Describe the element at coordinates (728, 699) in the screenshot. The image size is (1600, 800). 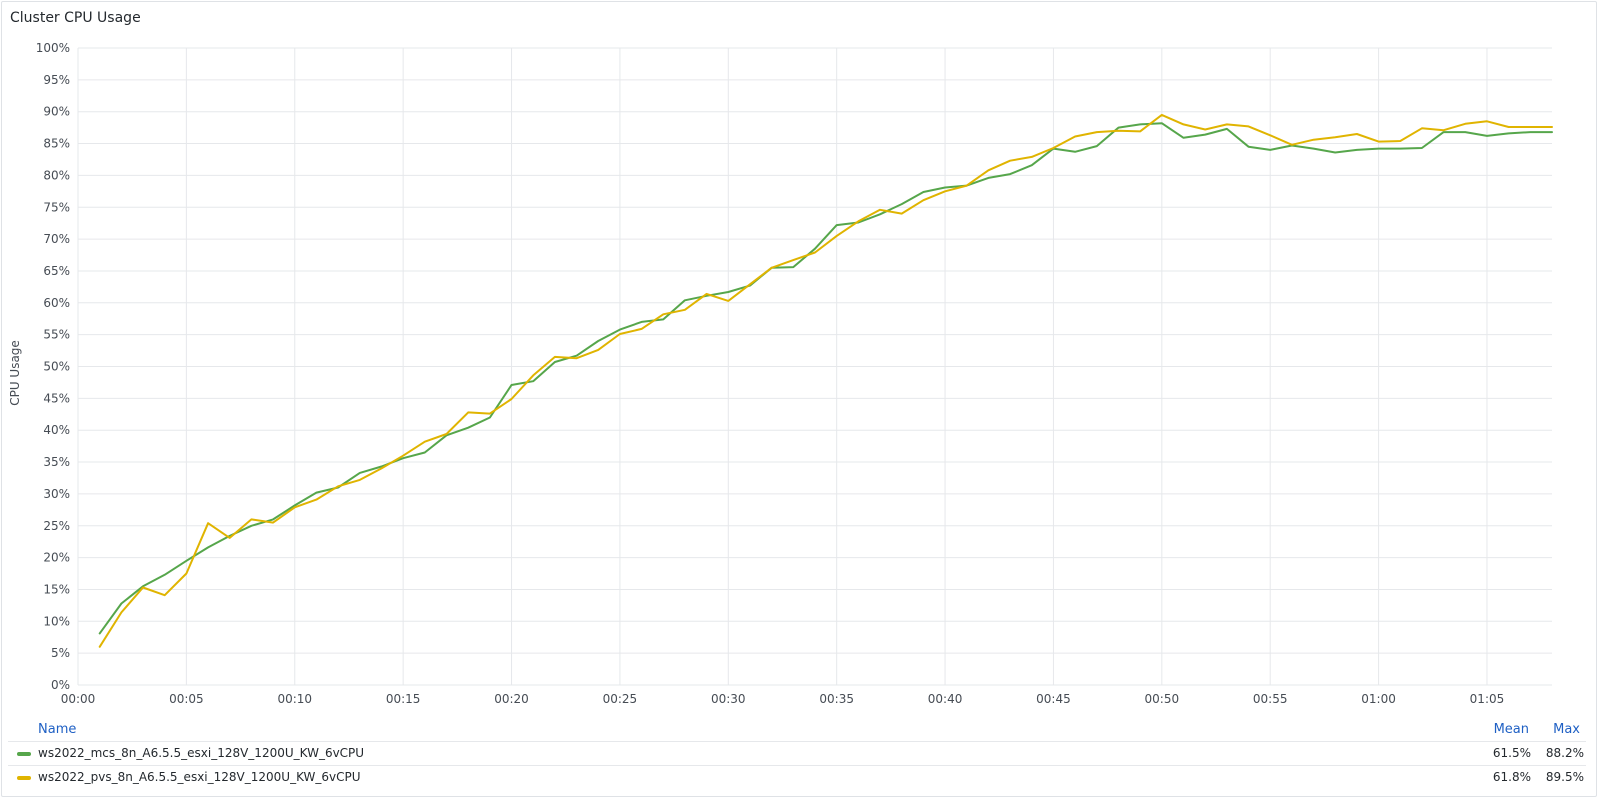
I see `x-tick-label: 00:30` at that location.